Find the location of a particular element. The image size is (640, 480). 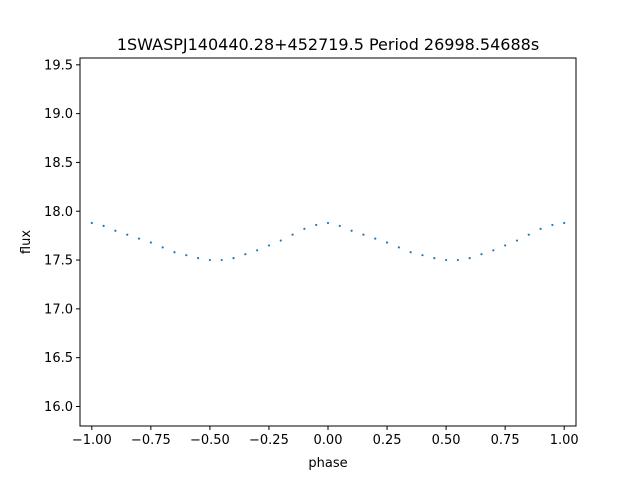

x-tick-label: −0.50 is located at coordinates (210, 440).